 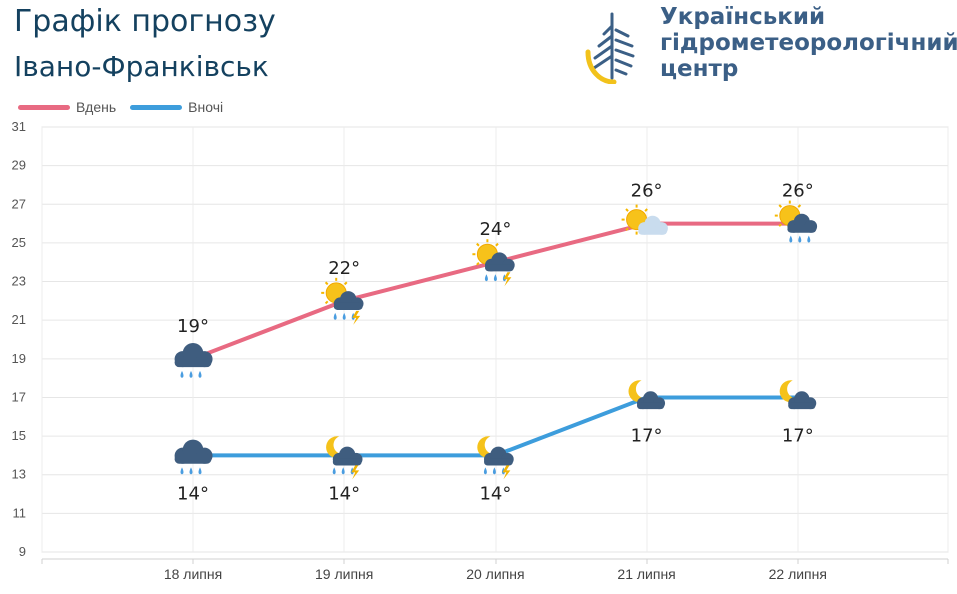 I want to click on legend-item-day: Вдень, so click(x=67, y=107).